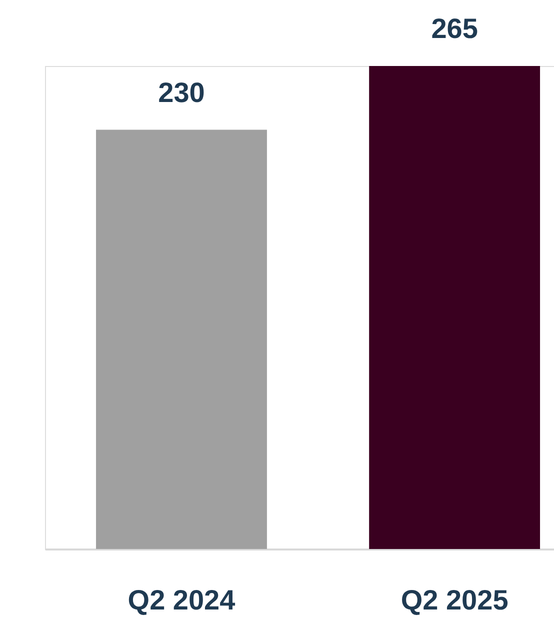  I want to click on data-label: 265, so click(454, 28).